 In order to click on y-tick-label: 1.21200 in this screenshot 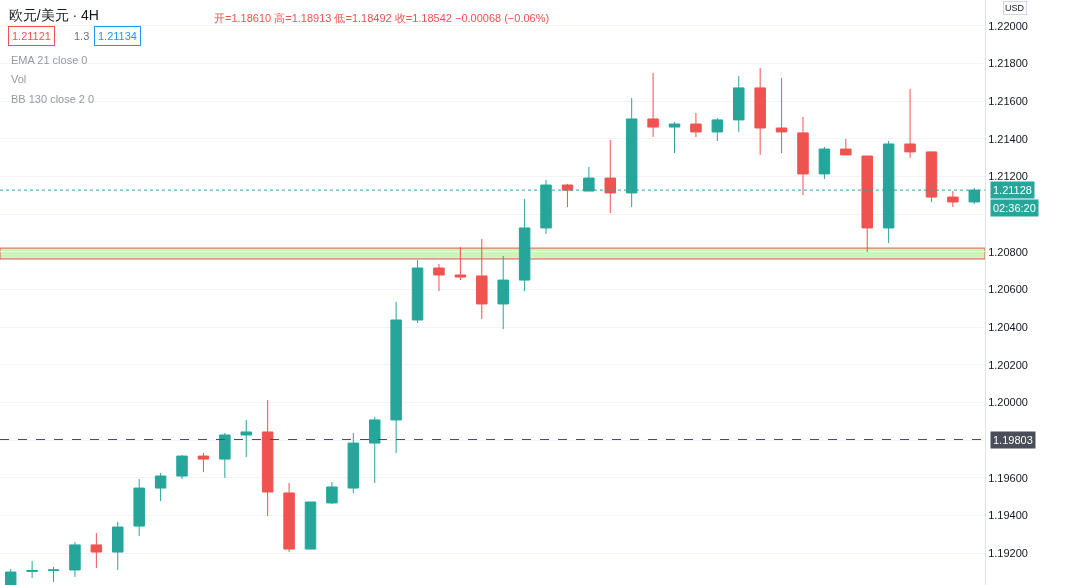, I will do `click(1008, 176)`.